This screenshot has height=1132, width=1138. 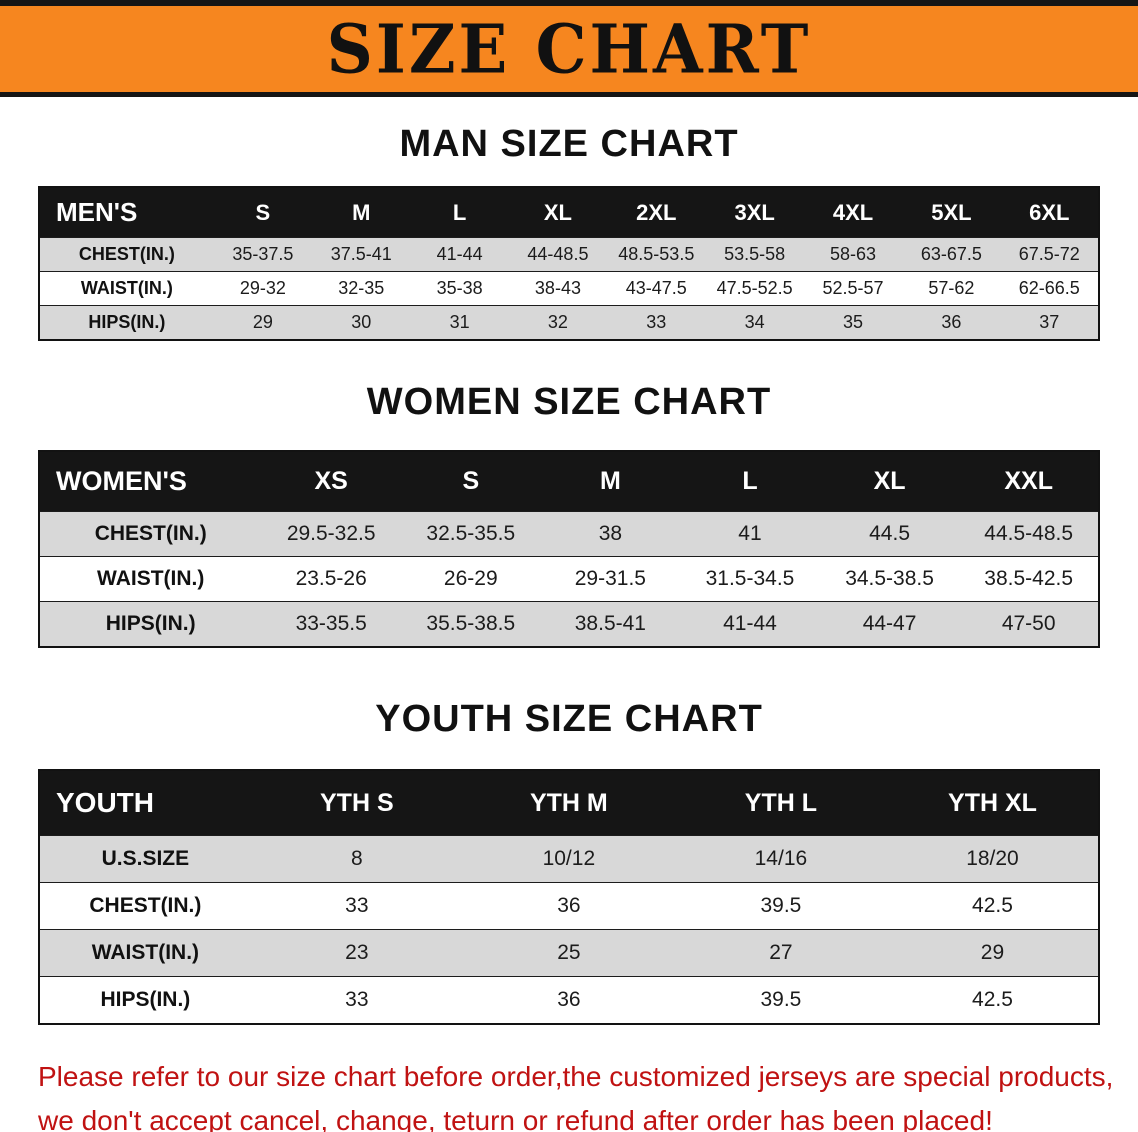 What do you see at coordinates (754, 212) in the screenshot?
I see `size-column-header: 3XL` at bounding box center [754, 212].